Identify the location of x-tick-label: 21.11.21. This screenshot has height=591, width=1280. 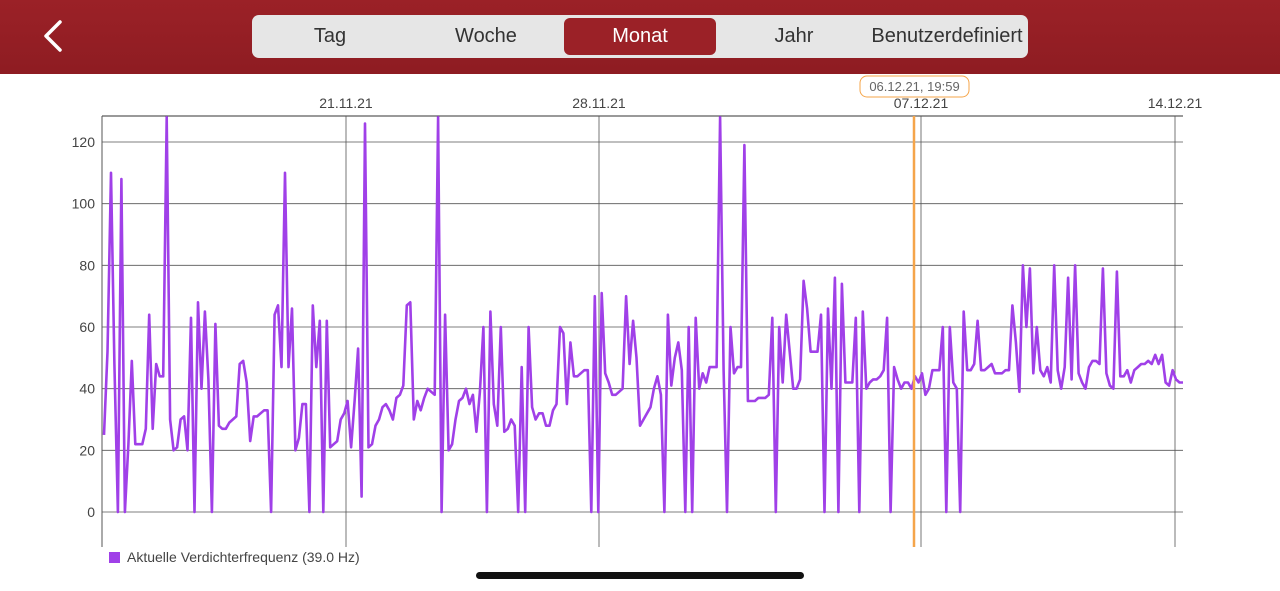
(346, 103).